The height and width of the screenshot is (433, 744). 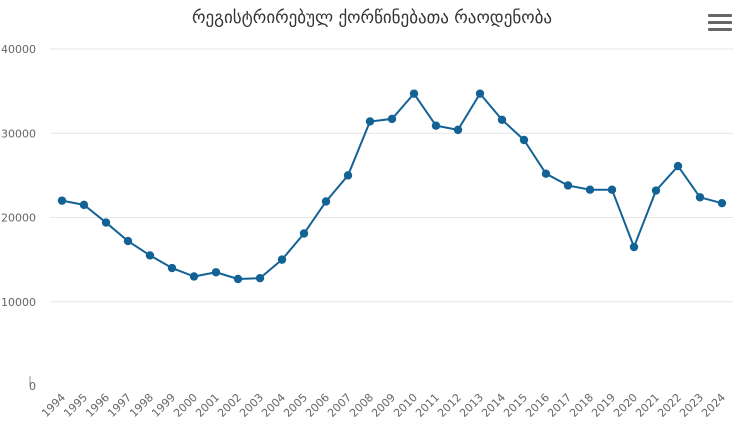 What do you see at coordinates (295, 405) in the screenshot?
I see `x-tick-label: 2005` at bounding box center [295, 405].